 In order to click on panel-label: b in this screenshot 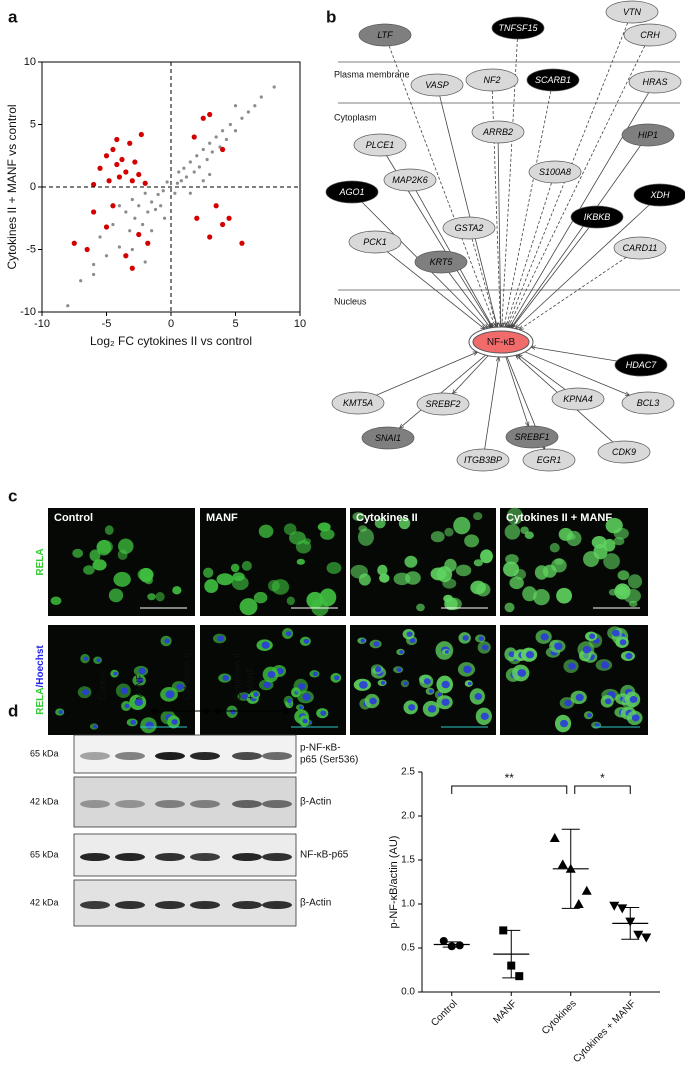, I will do `click(331, 16)`.